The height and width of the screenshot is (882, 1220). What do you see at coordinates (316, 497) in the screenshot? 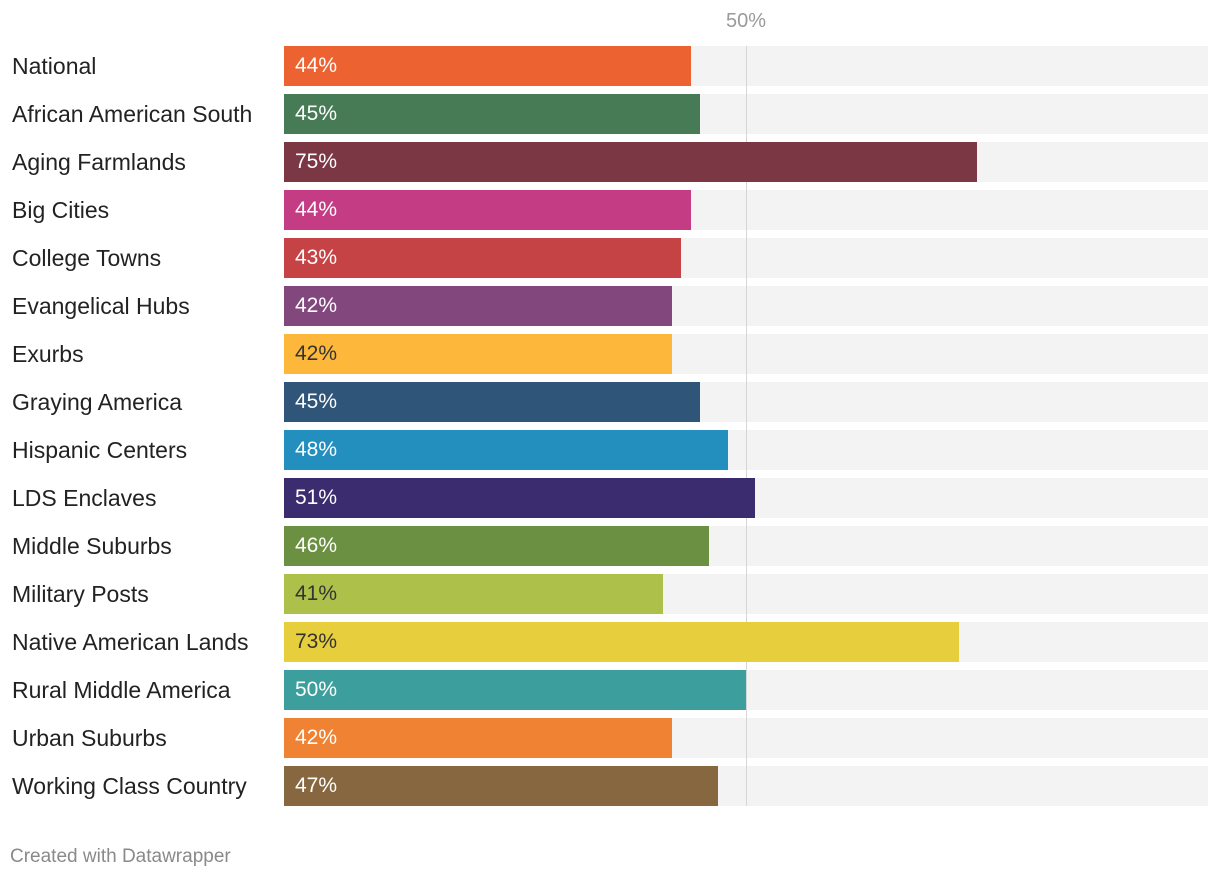
I see `bar-value-label: 51%` at bounding box center [316, 497].